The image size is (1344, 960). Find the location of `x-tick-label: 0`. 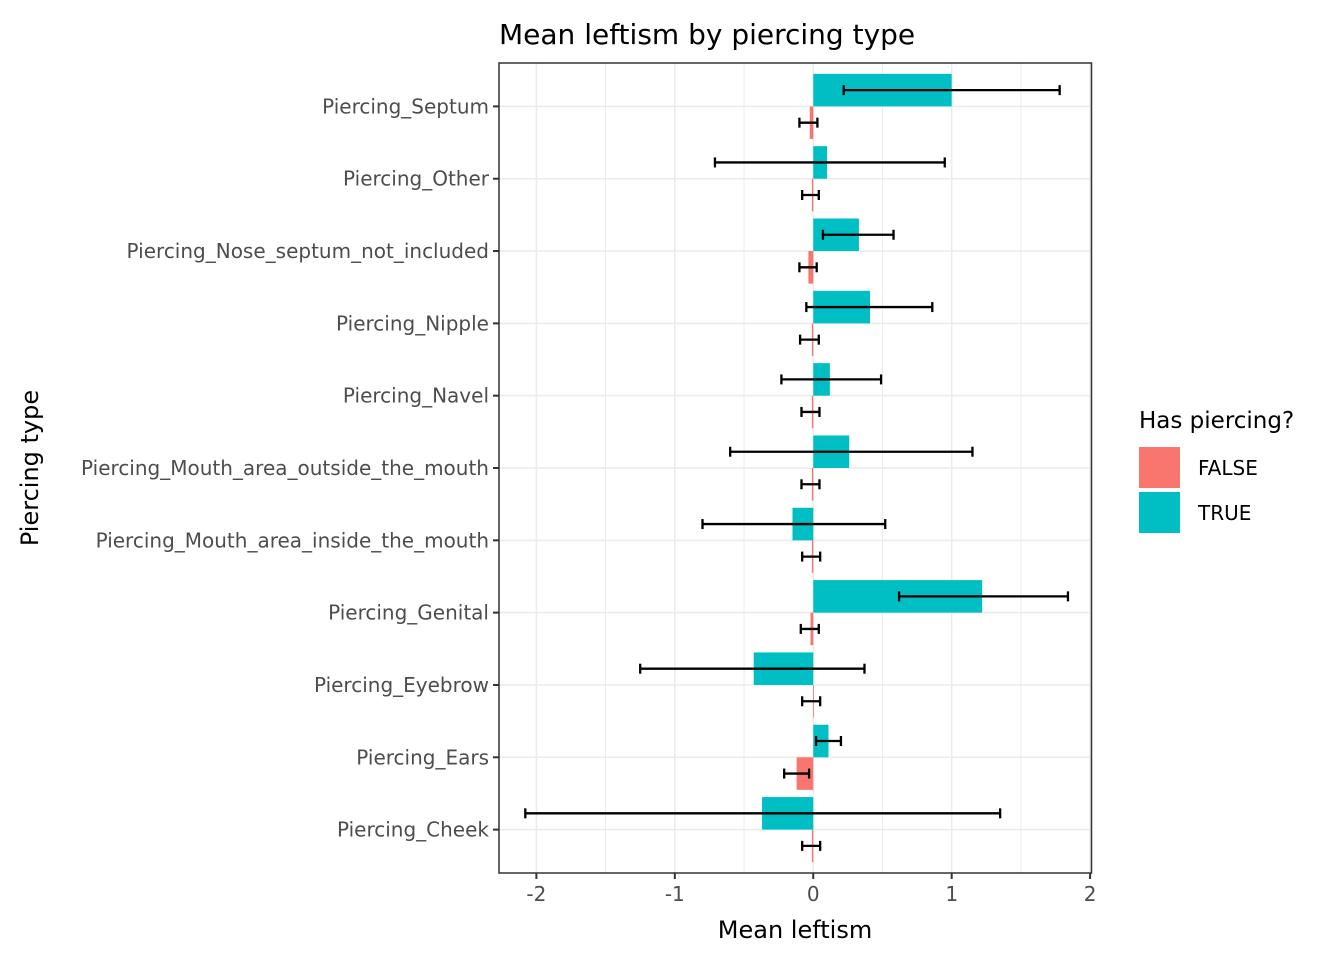

x-tick-label: 0 is located at coordinates (813, 894).